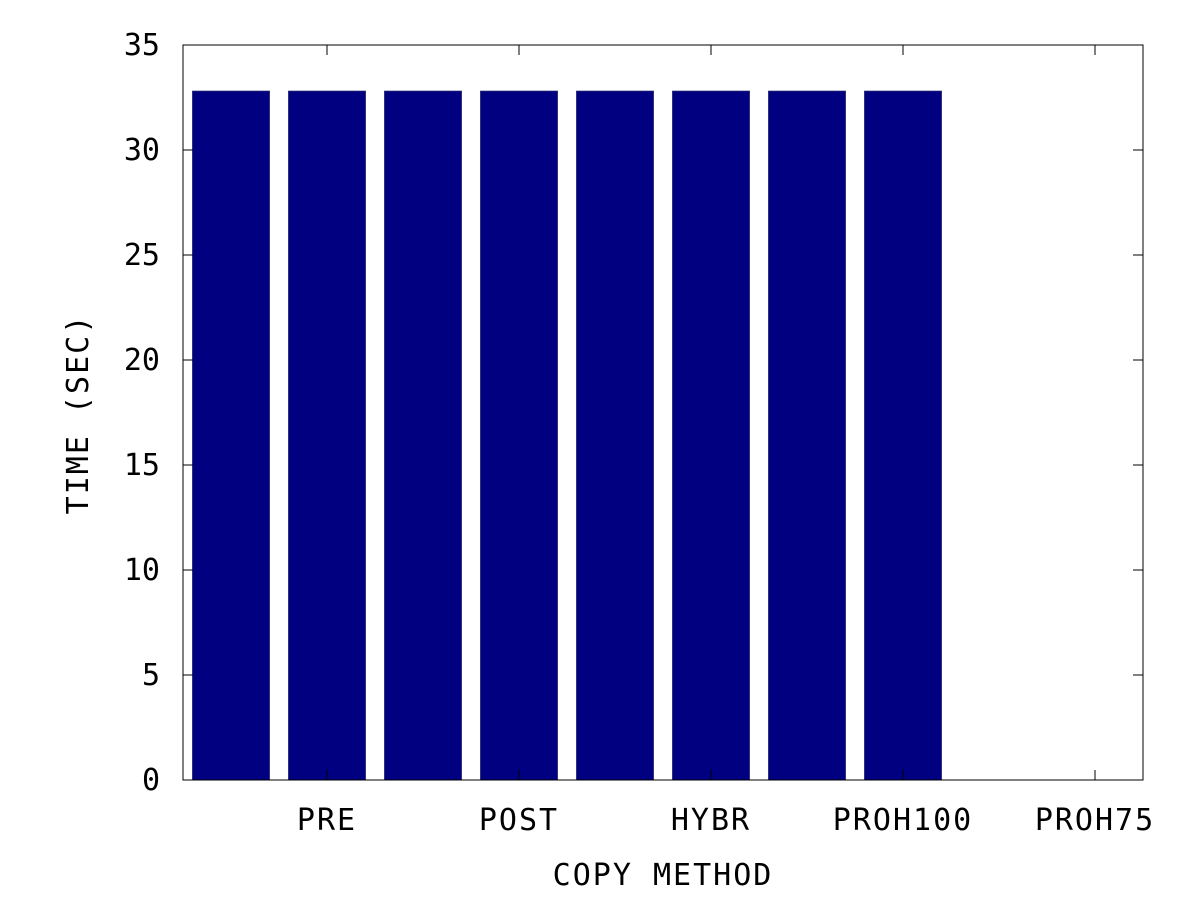 The width and height of the screenshot is (1200, 905). What do you see at coordinates (142, 570) in the screenshot?
I see `y-tick-label: 10` at bounding box center [142, 570].